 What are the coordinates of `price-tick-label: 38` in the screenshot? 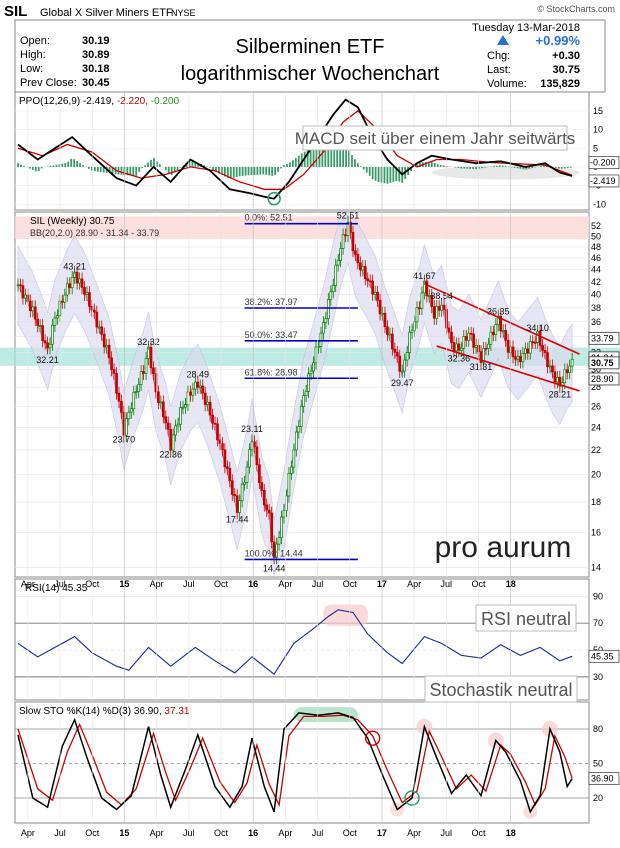 It's located at (596, 308).